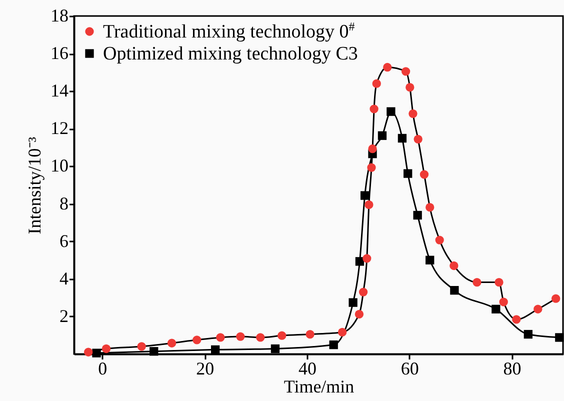  I want to click on legend-label: Optimized mixing technology C3, so click(230, 54).